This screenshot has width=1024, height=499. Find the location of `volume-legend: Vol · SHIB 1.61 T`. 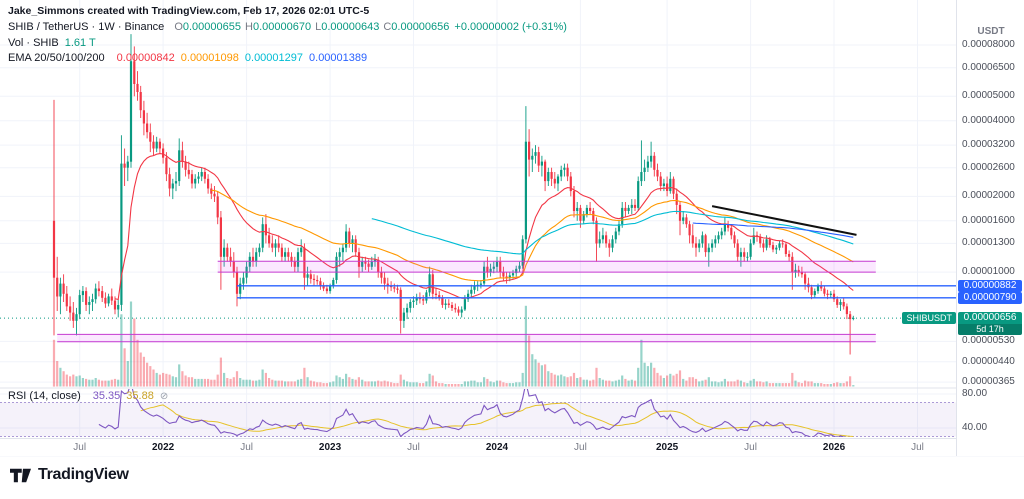

volume-legend: Vol · SHIB 1.61 T is located at coordinates (52, 43).